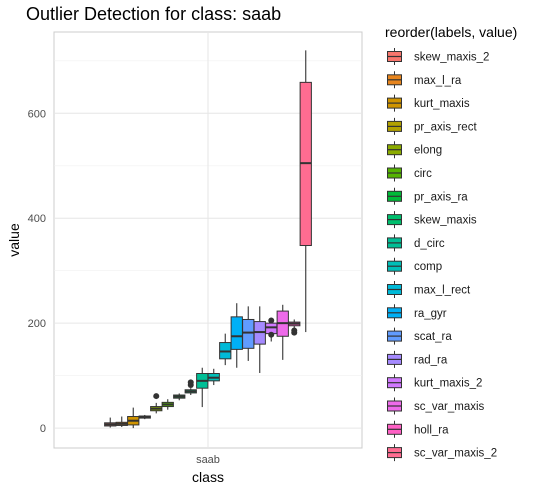  I want to click on box-pr_axis_rect, so click(144, 417).